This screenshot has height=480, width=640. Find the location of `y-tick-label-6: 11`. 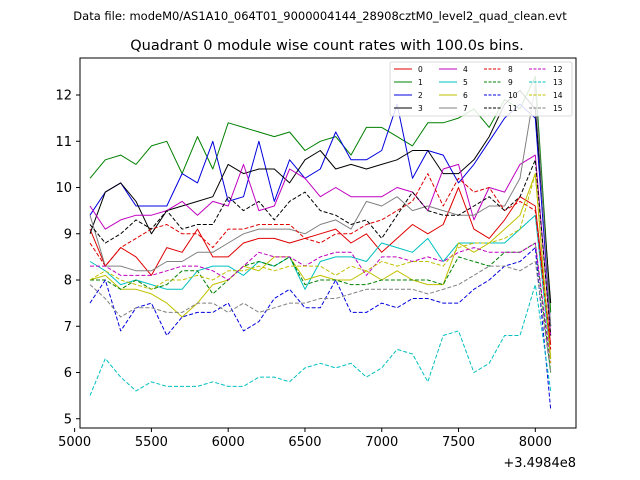

y-tick-label-6: 11 is located at coordinates (63, 142).